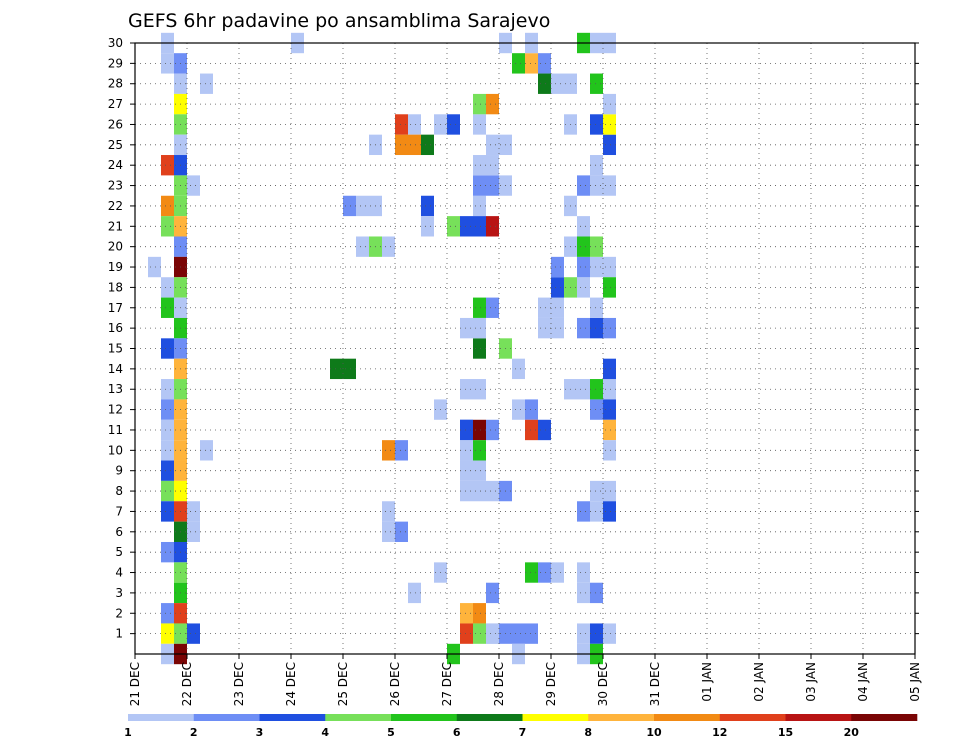 The height and width of the screenshot is (742, 960). I want to click on y-tick-label: 26, so click(115, 124).